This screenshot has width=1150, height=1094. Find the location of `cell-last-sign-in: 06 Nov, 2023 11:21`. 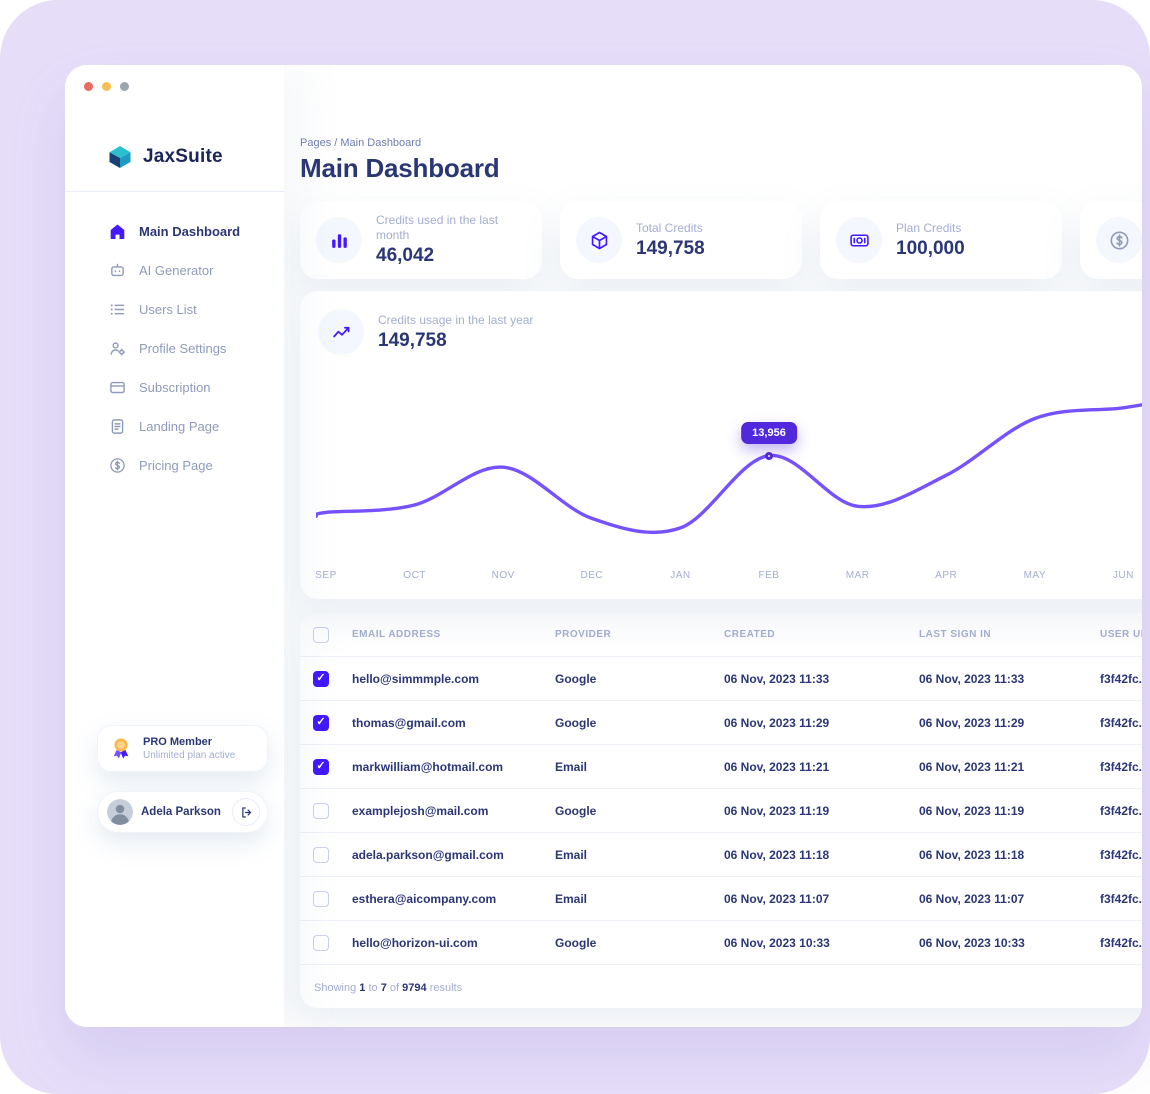

cell-last-sign-in: 06 Nov, 2023 11:21 is located at coordinates (972, 766).